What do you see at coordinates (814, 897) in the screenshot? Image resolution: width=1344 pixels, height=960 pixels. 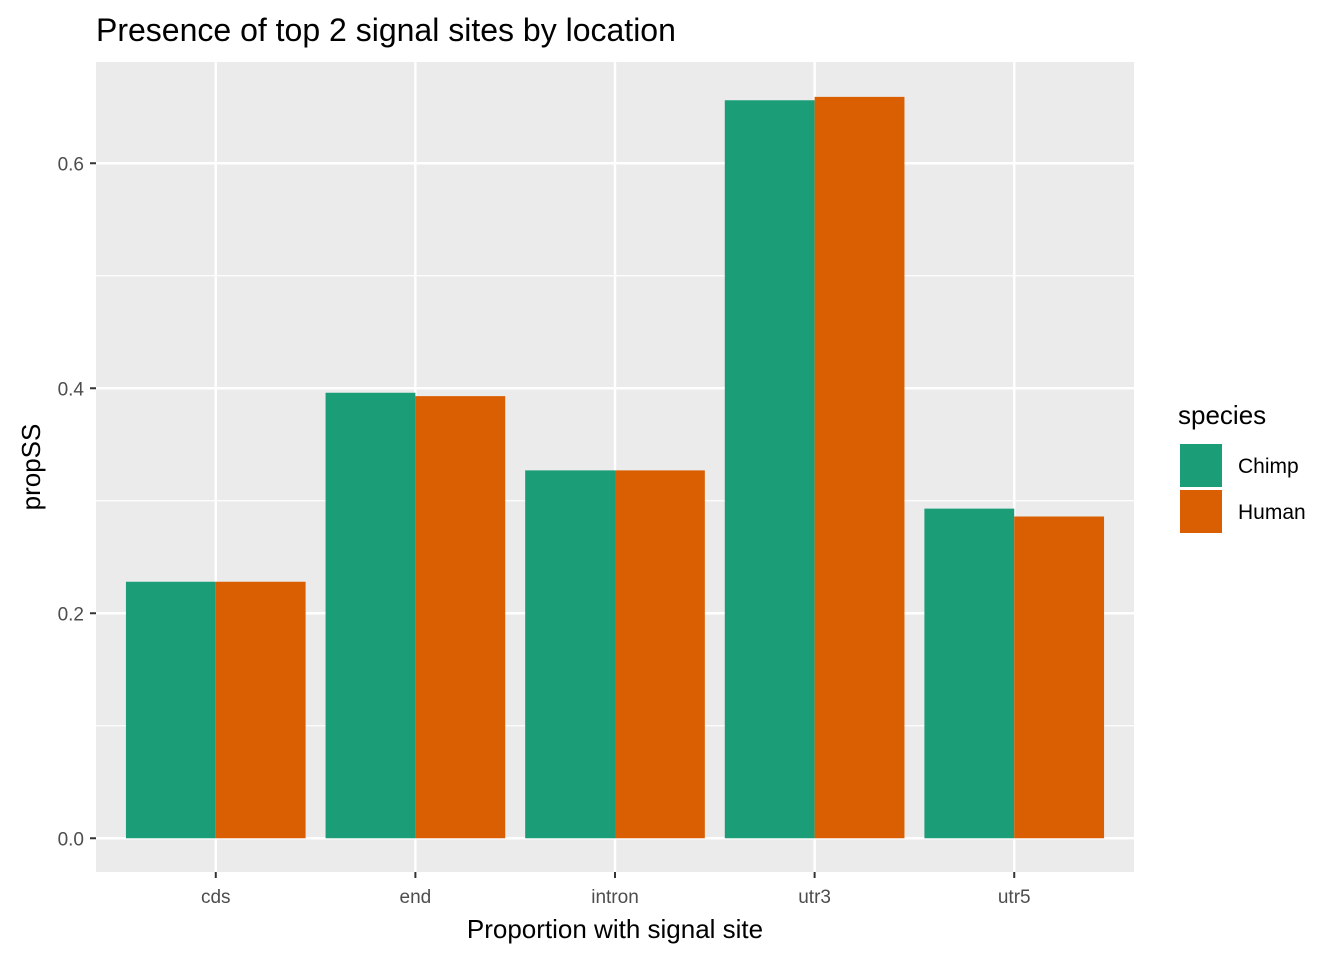 I see `x-tick-label: utr3` at bounding box center [814, 897].